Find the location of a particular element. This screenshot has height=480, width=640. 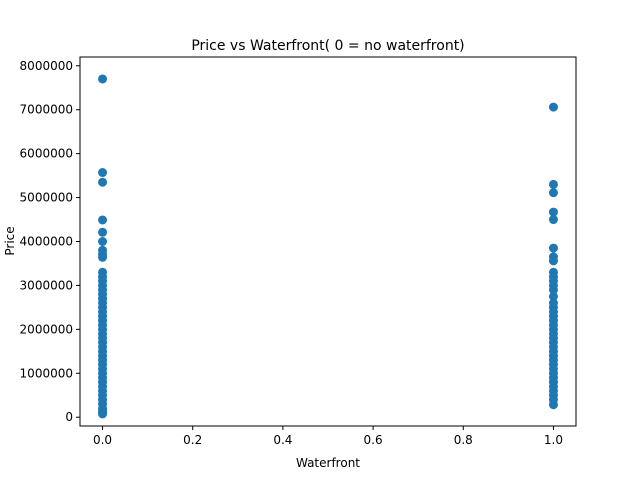

y-tick-label: 2000000 is located at coordinates (46, 329).